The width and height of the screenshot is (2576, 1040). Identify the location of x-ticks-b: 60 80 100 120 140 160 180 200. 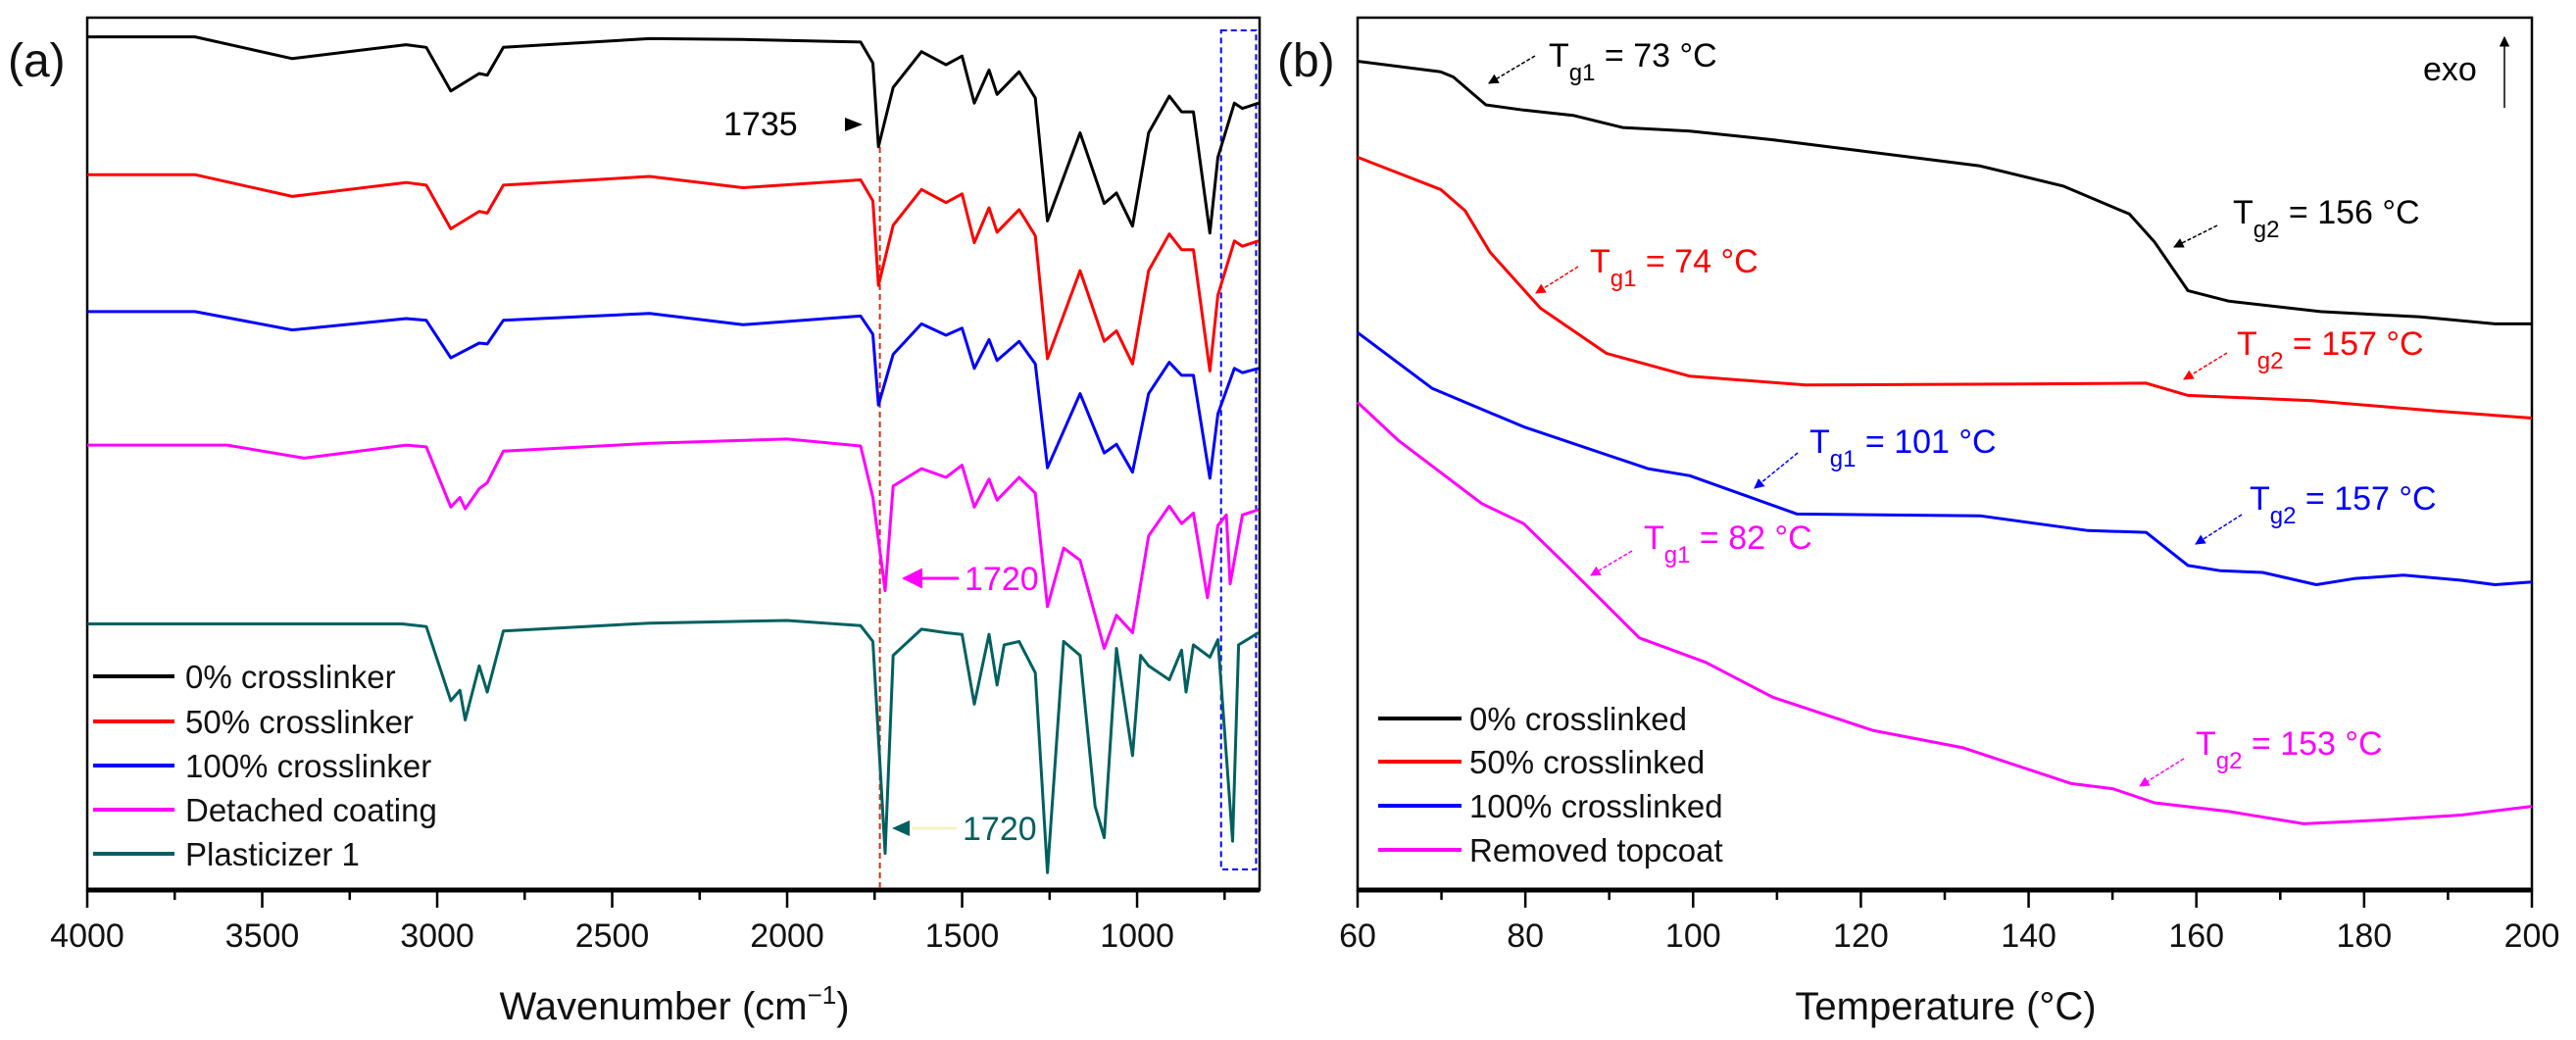
(1949, 922).